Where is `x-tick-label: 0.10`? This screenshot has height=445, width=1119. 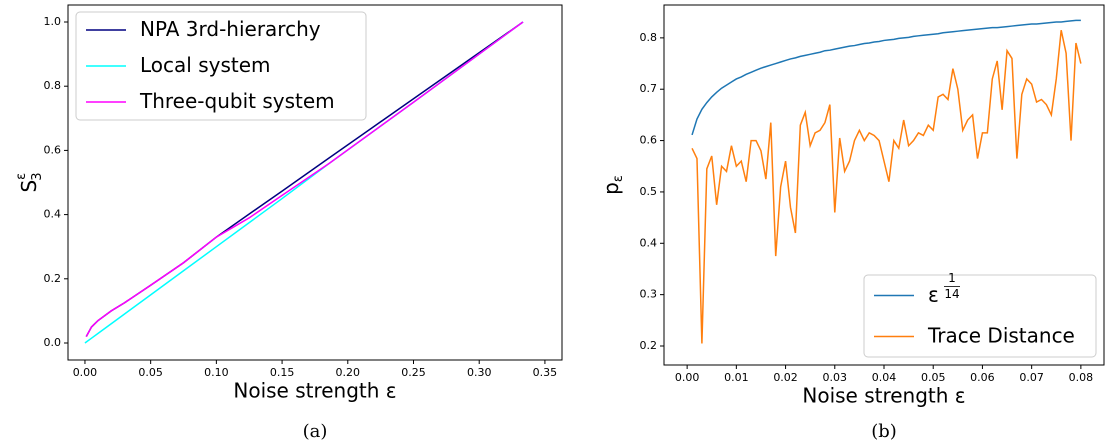
x-tick-label: 0.10 is located at coordinates (216, 372).